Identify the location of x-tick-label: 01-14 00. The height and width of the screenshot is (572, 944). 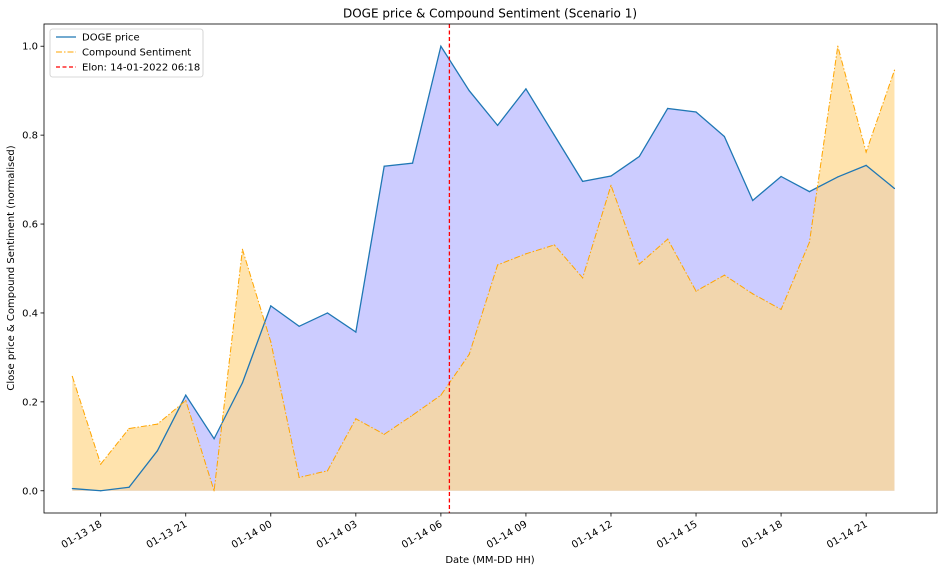
(252, 535).